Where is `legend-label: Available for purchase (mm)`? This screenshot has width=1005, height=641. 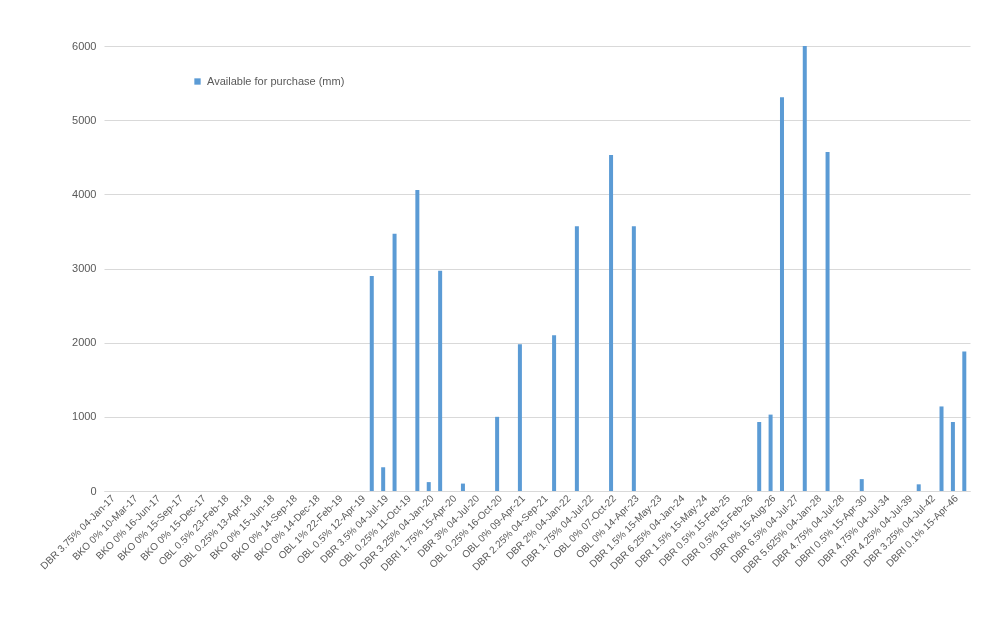 legend-label: Available for purchase (mm) is located at coordinates (276, 80).